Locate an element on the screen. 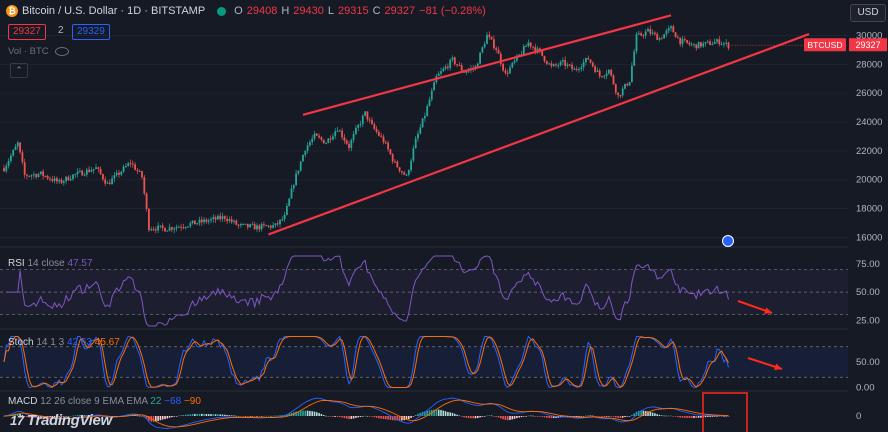 The image size is (888, 432). stoch-pane: 50.00 0.00 is located at coordinates (440, 364).